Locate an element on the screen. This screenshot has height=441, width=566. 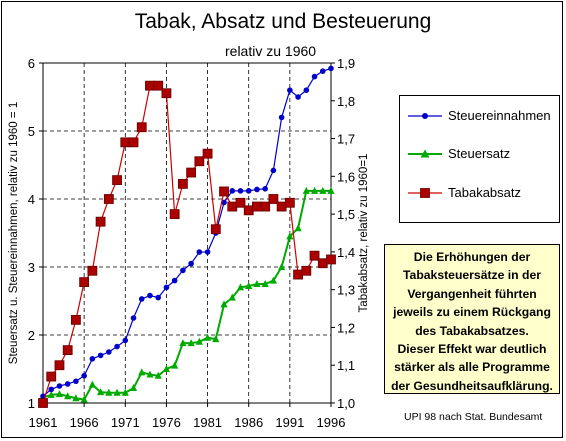
left-tick-label: 6 is located at coordinates (31, 63).